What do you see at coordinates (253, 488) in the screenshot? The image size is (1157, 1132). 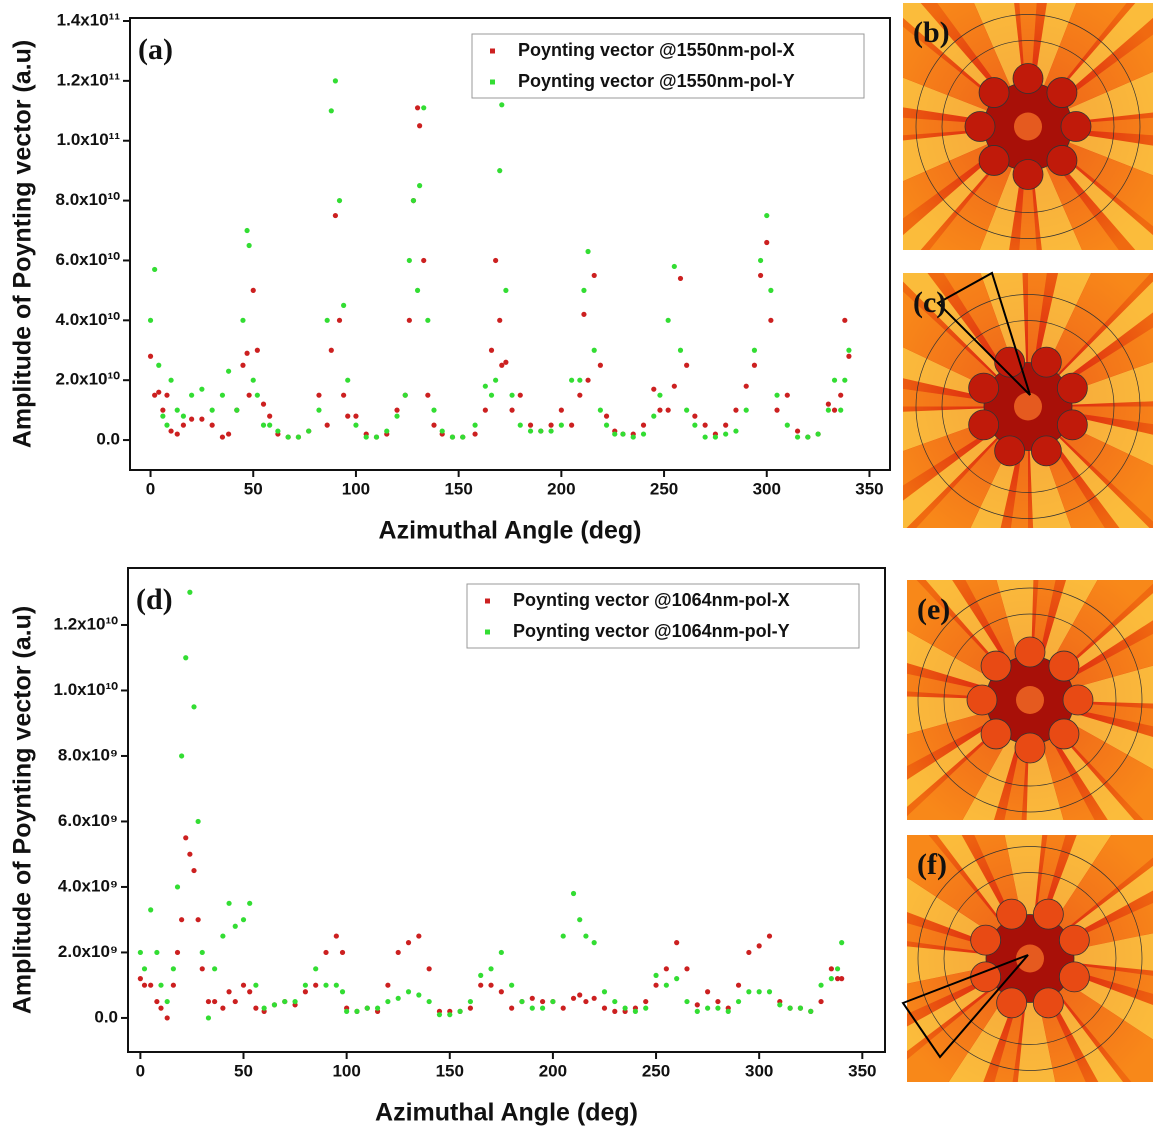 I see `x-tick-label: 50` at bounding box center [253, 488].